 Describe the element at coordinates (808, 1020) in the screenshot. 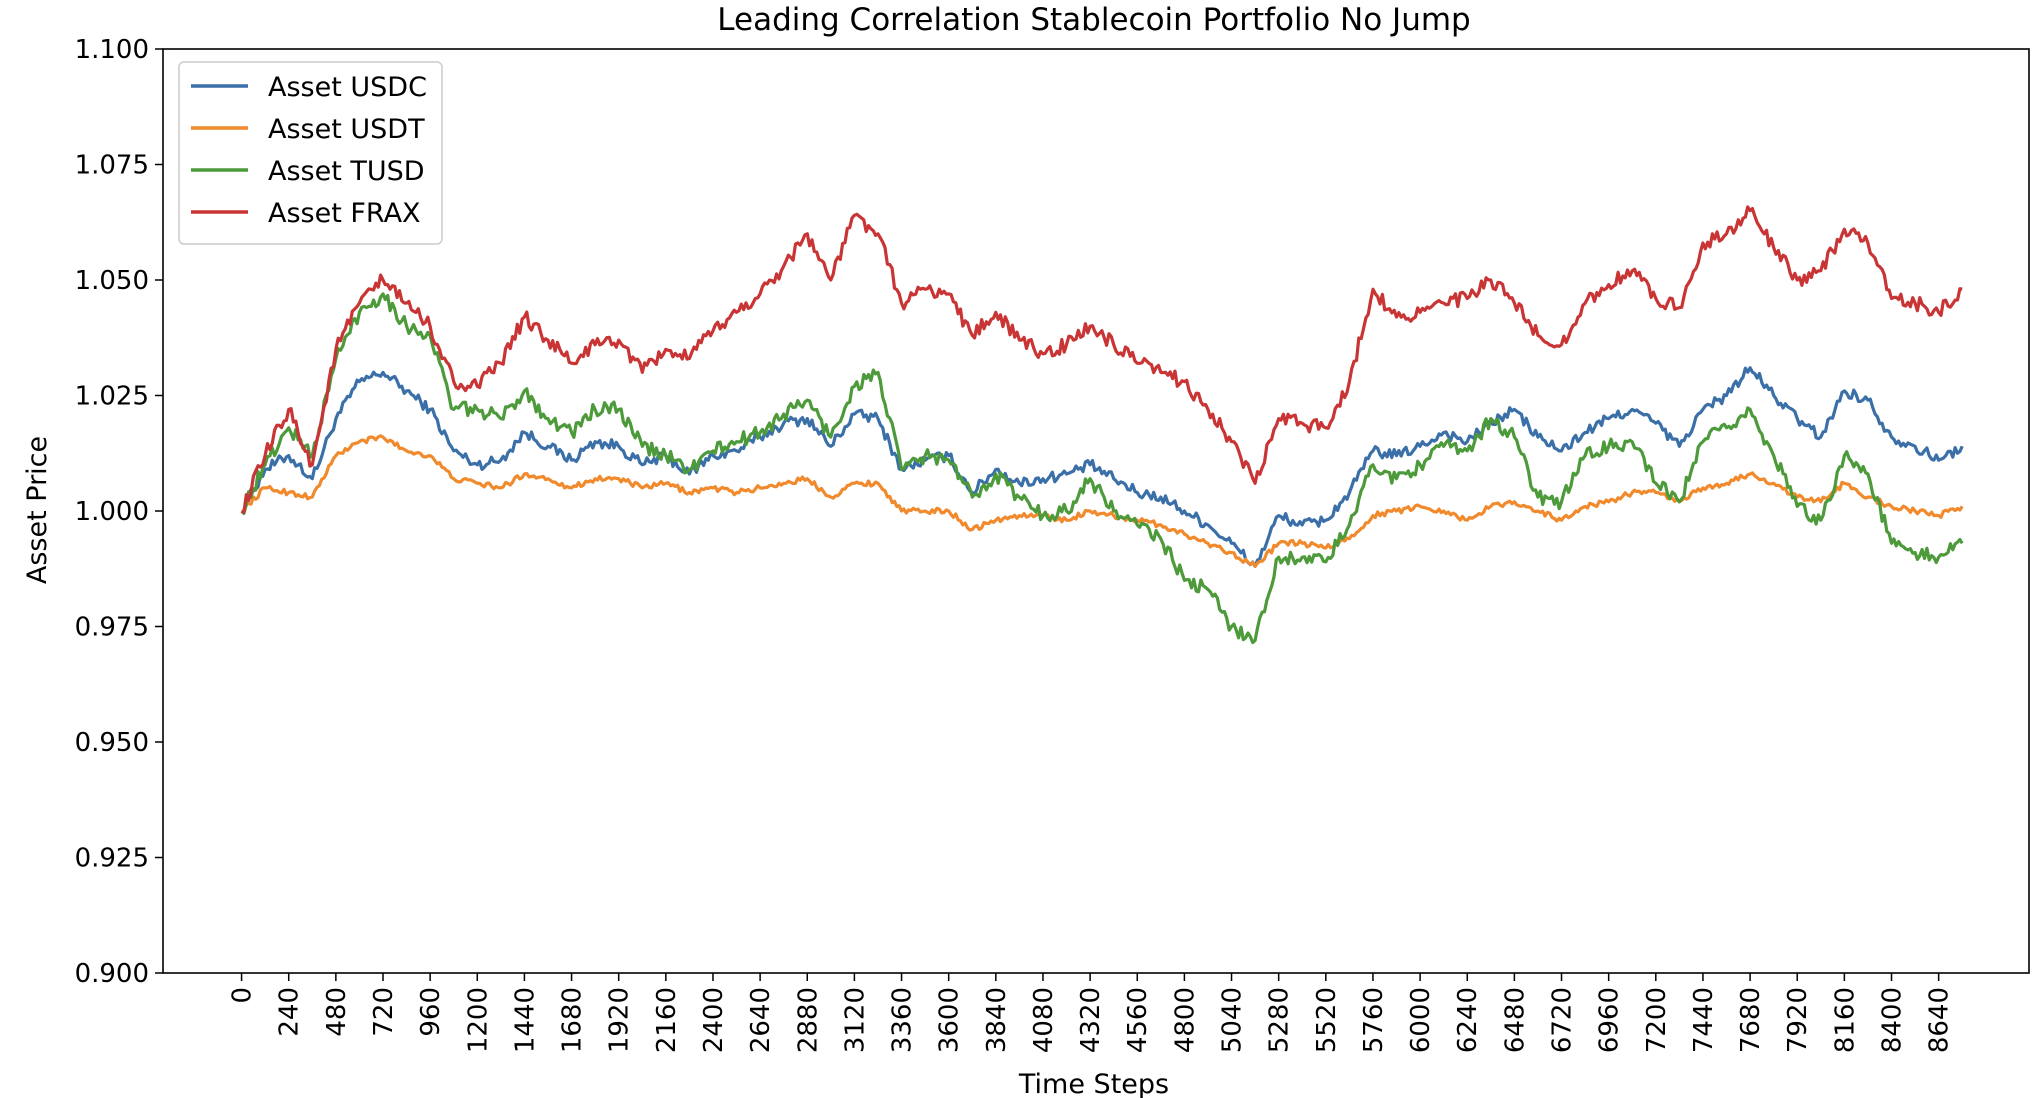

I see `x-tick-label: 2880` at that location.